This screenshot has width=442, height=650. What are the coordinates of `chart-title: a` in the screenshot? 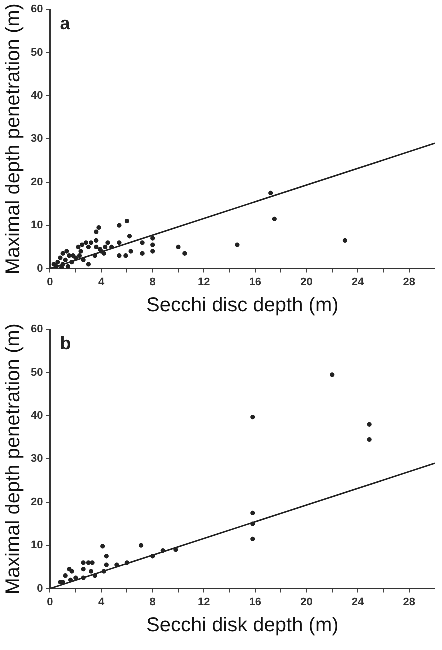 It's located at (66, 24).